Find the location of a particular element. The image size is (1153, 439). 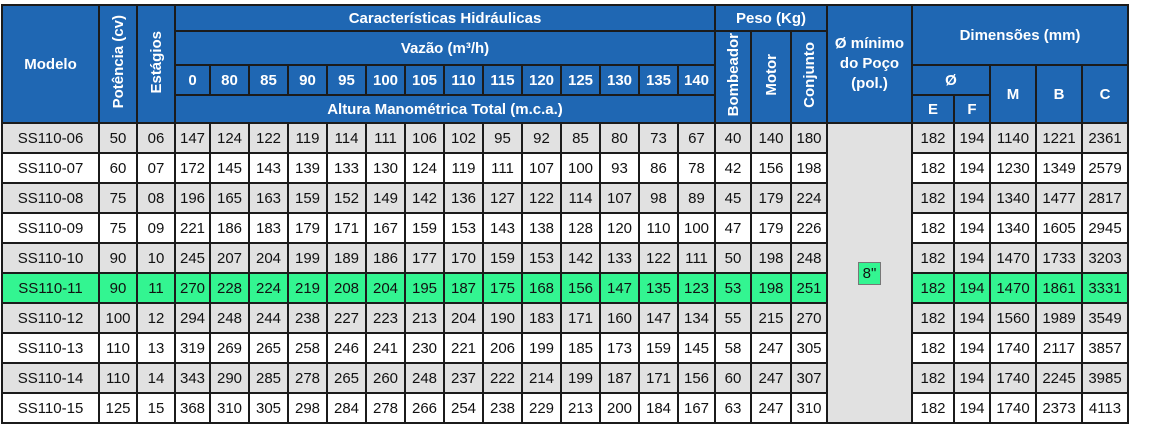

cell-head: 269 is located at coordinates (229, 348).